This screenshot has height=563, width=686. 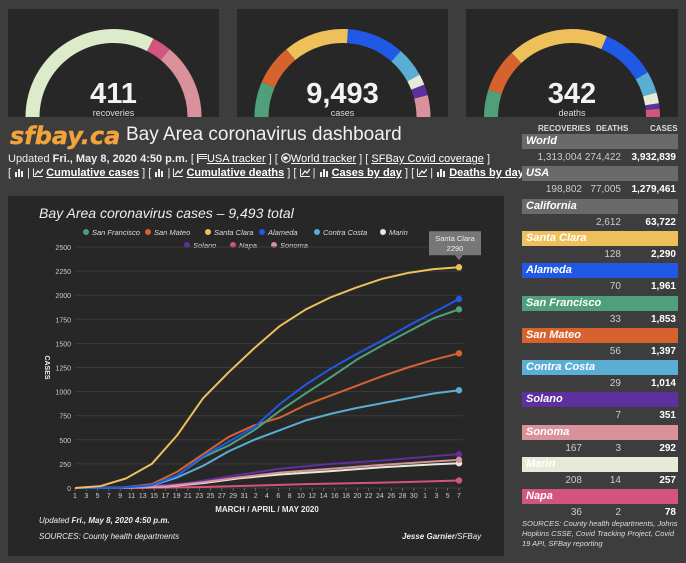 I want to click on y-axis-title: CASES, so click(x=46, y=367).